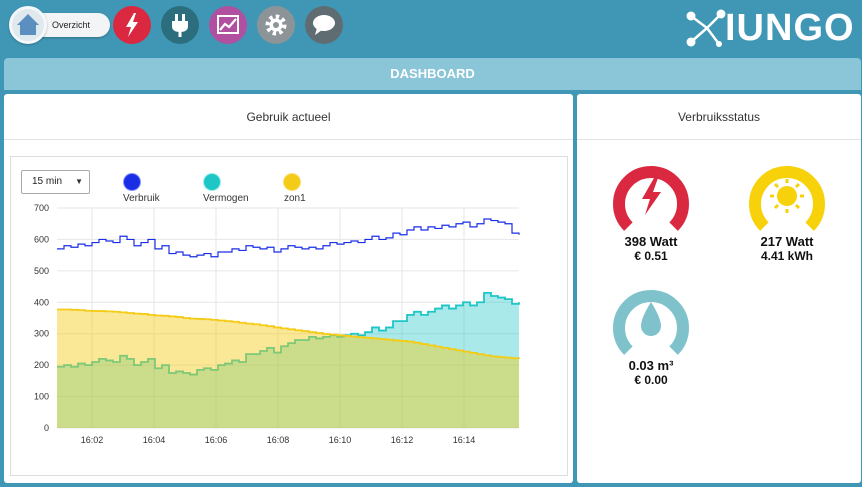  What do you see at coordinates (226, 198) in the screenshot?
I see `legend-label: Vermogen` at bounding box center [226, 198].